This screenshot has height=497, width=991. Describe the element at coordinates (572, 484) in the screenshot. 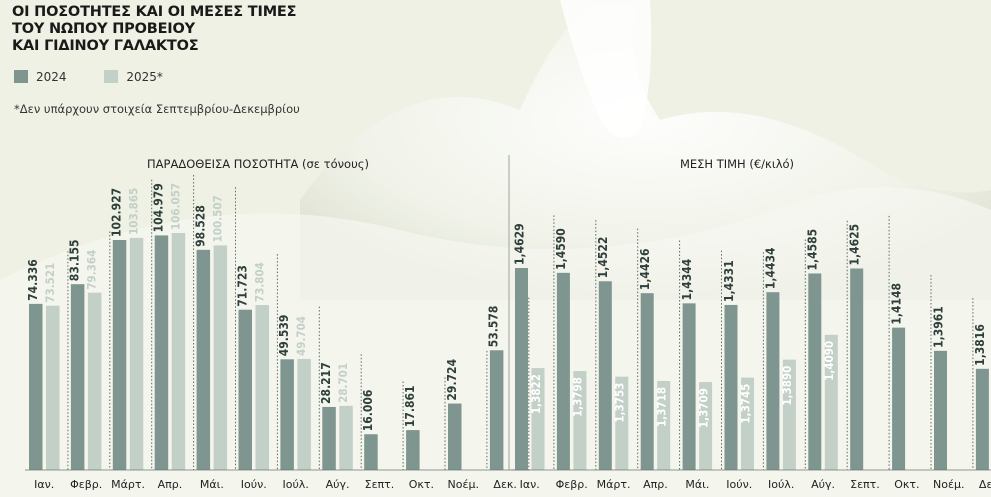

I see `category-label-price: Φεβρ.` at that location.